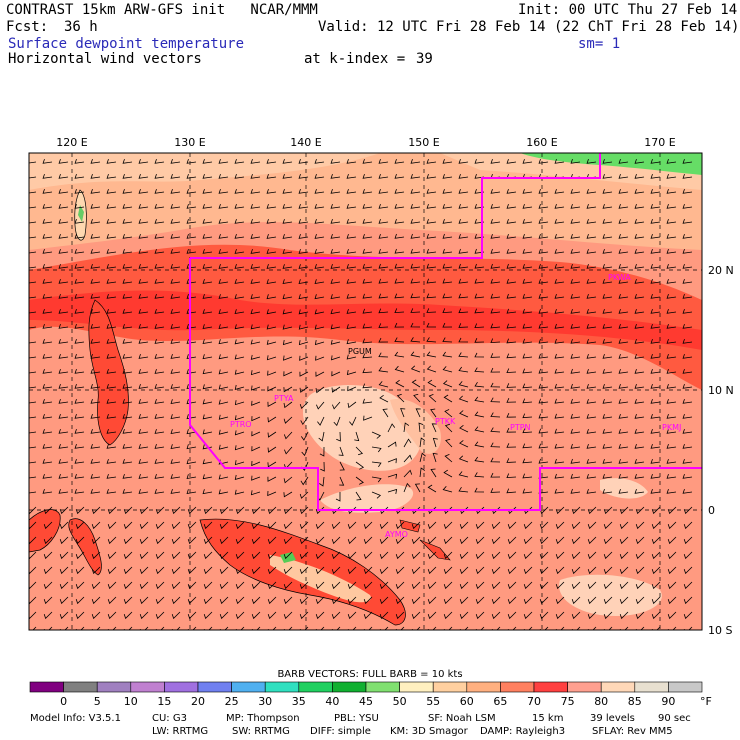 The height and width of the screenshot is (740, 740). I want to click on colorbar-tick-label: 5, so click(97, 701).